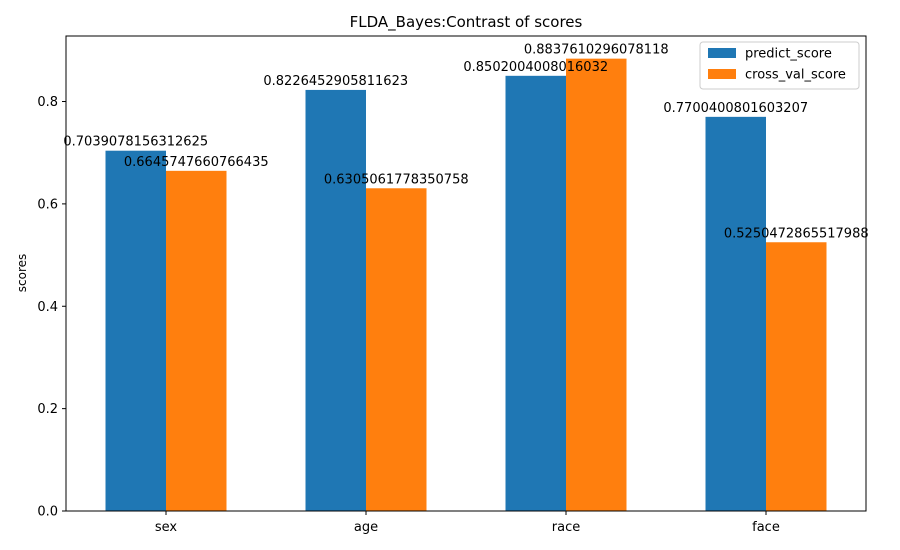 This screenshot has height=550, width=900. Describe the element at coordinates (596, 50) in the screenshot. I see `data-label-cross_val_score-race: 0.8837610296078118` at that location.